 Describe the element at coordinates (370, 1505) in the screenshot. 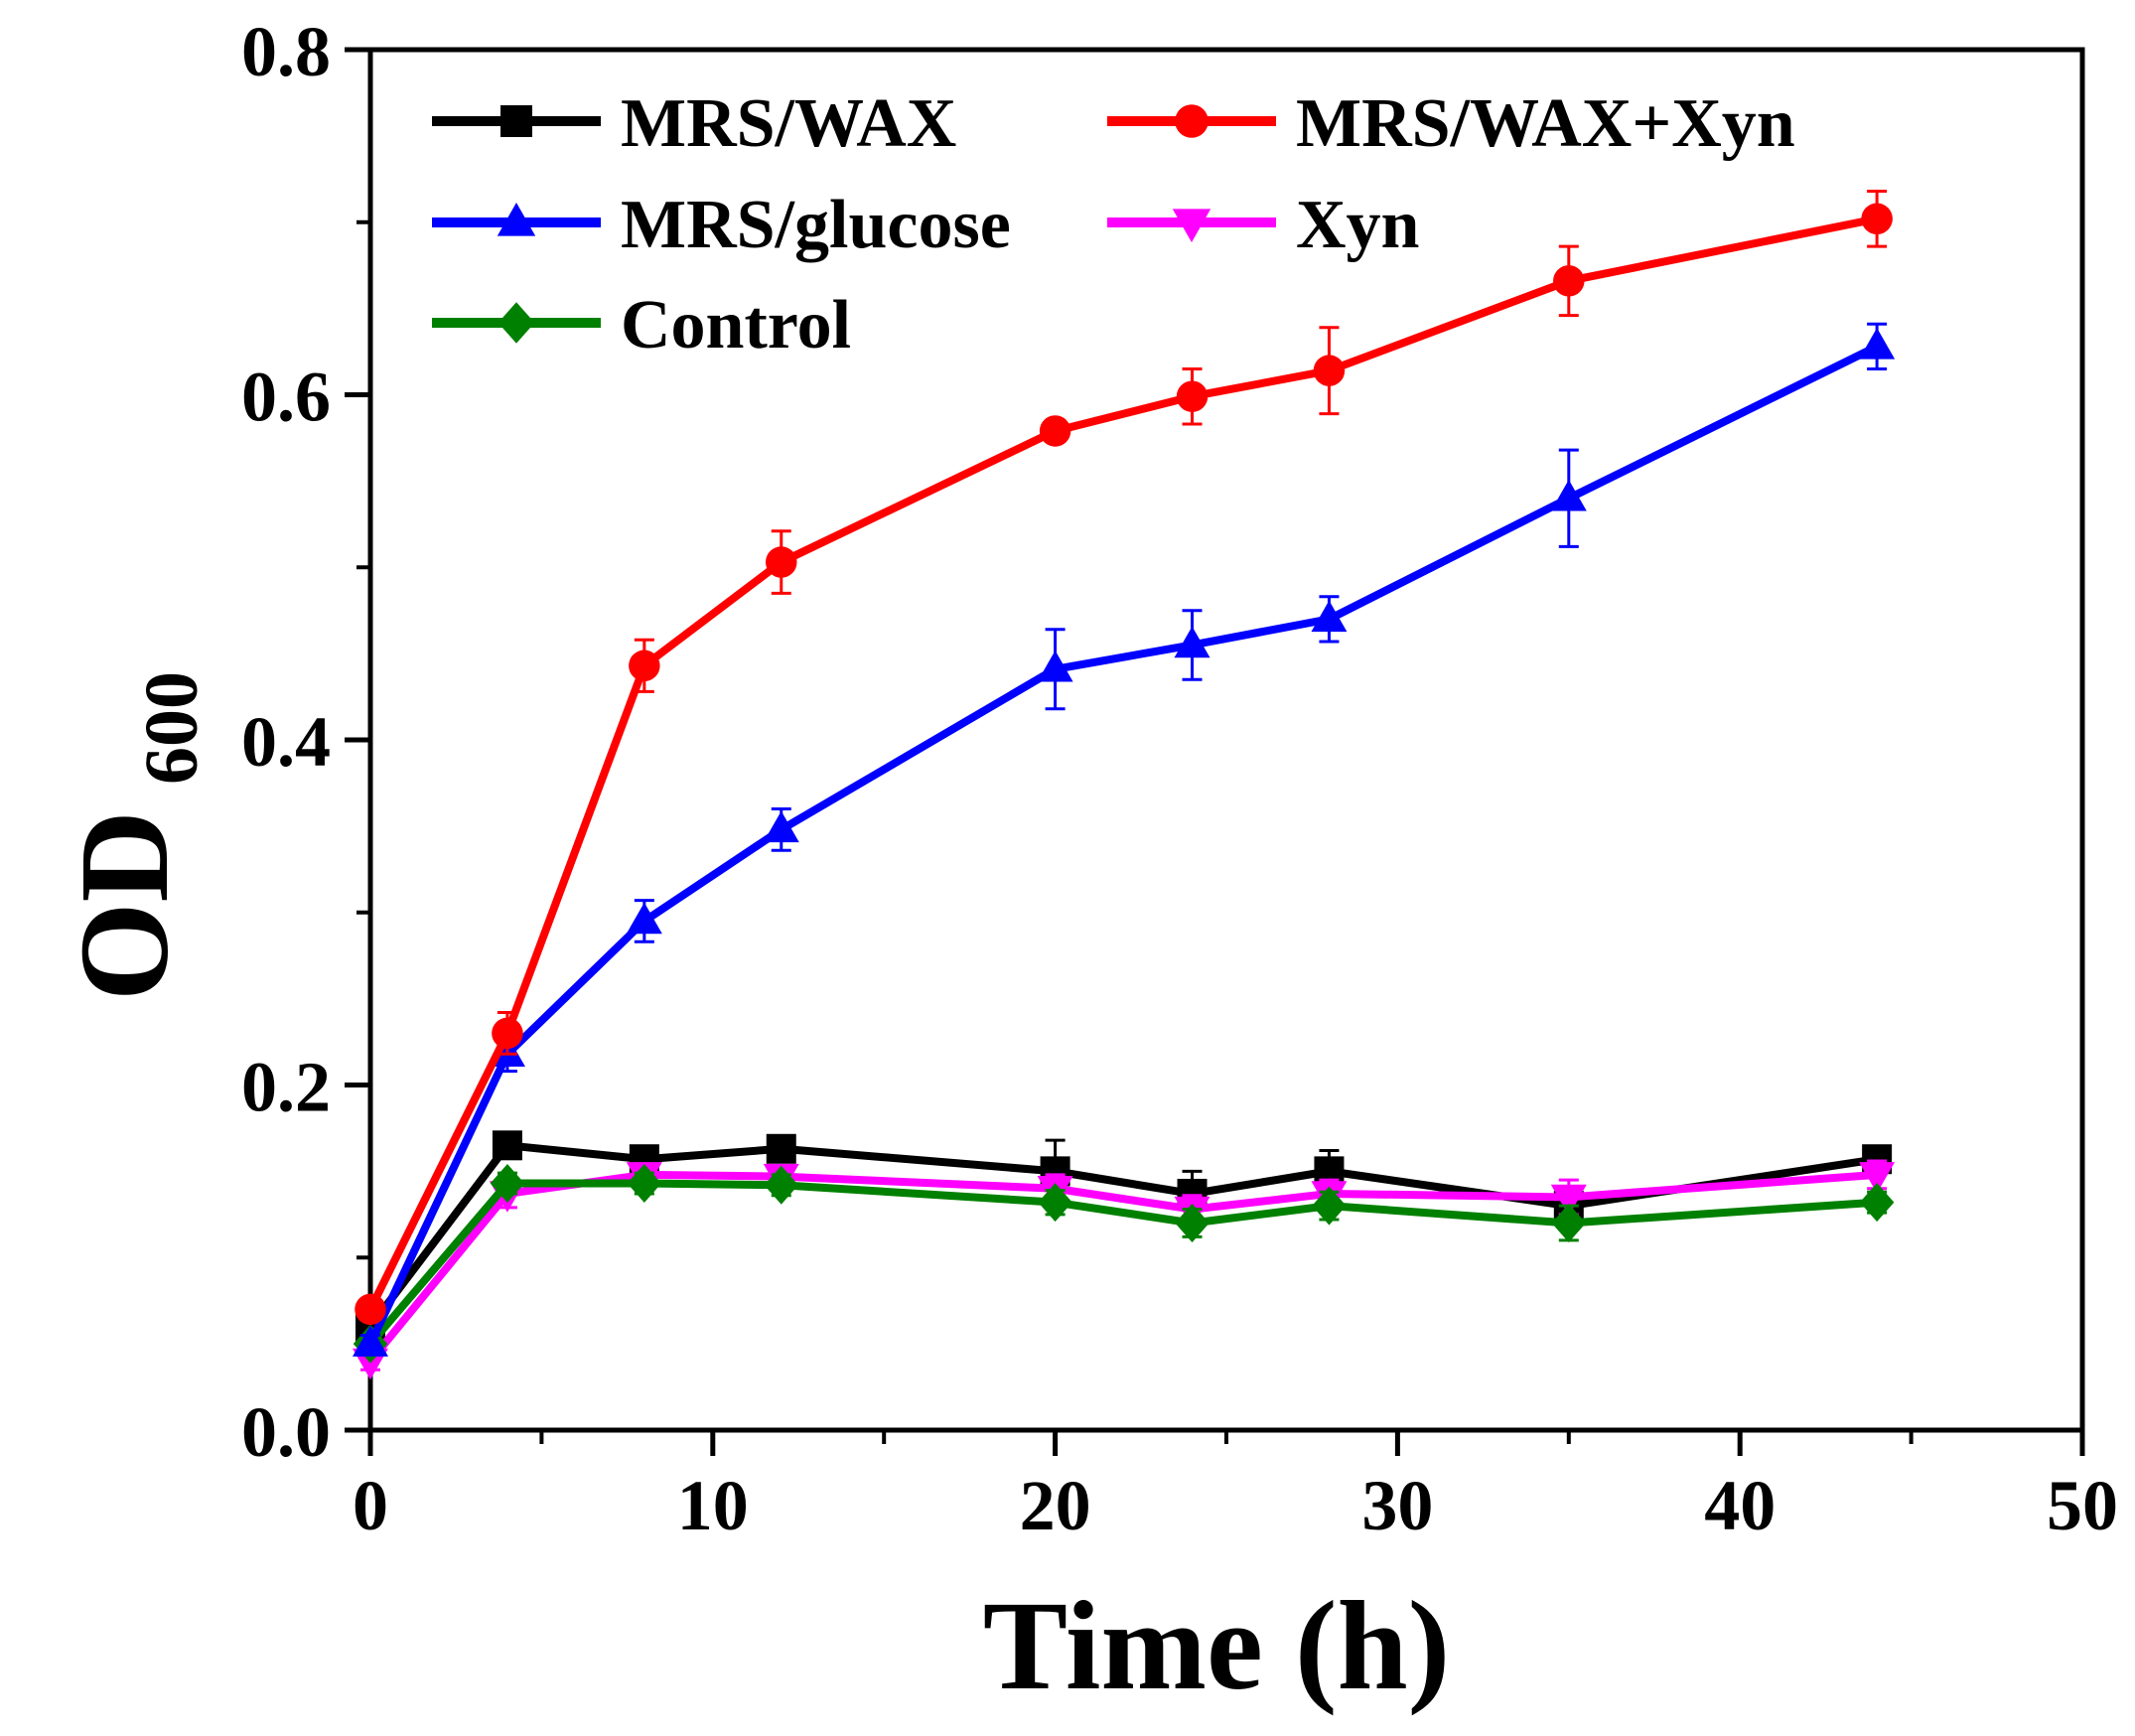

I see `x-tick-label: 0` at that location.